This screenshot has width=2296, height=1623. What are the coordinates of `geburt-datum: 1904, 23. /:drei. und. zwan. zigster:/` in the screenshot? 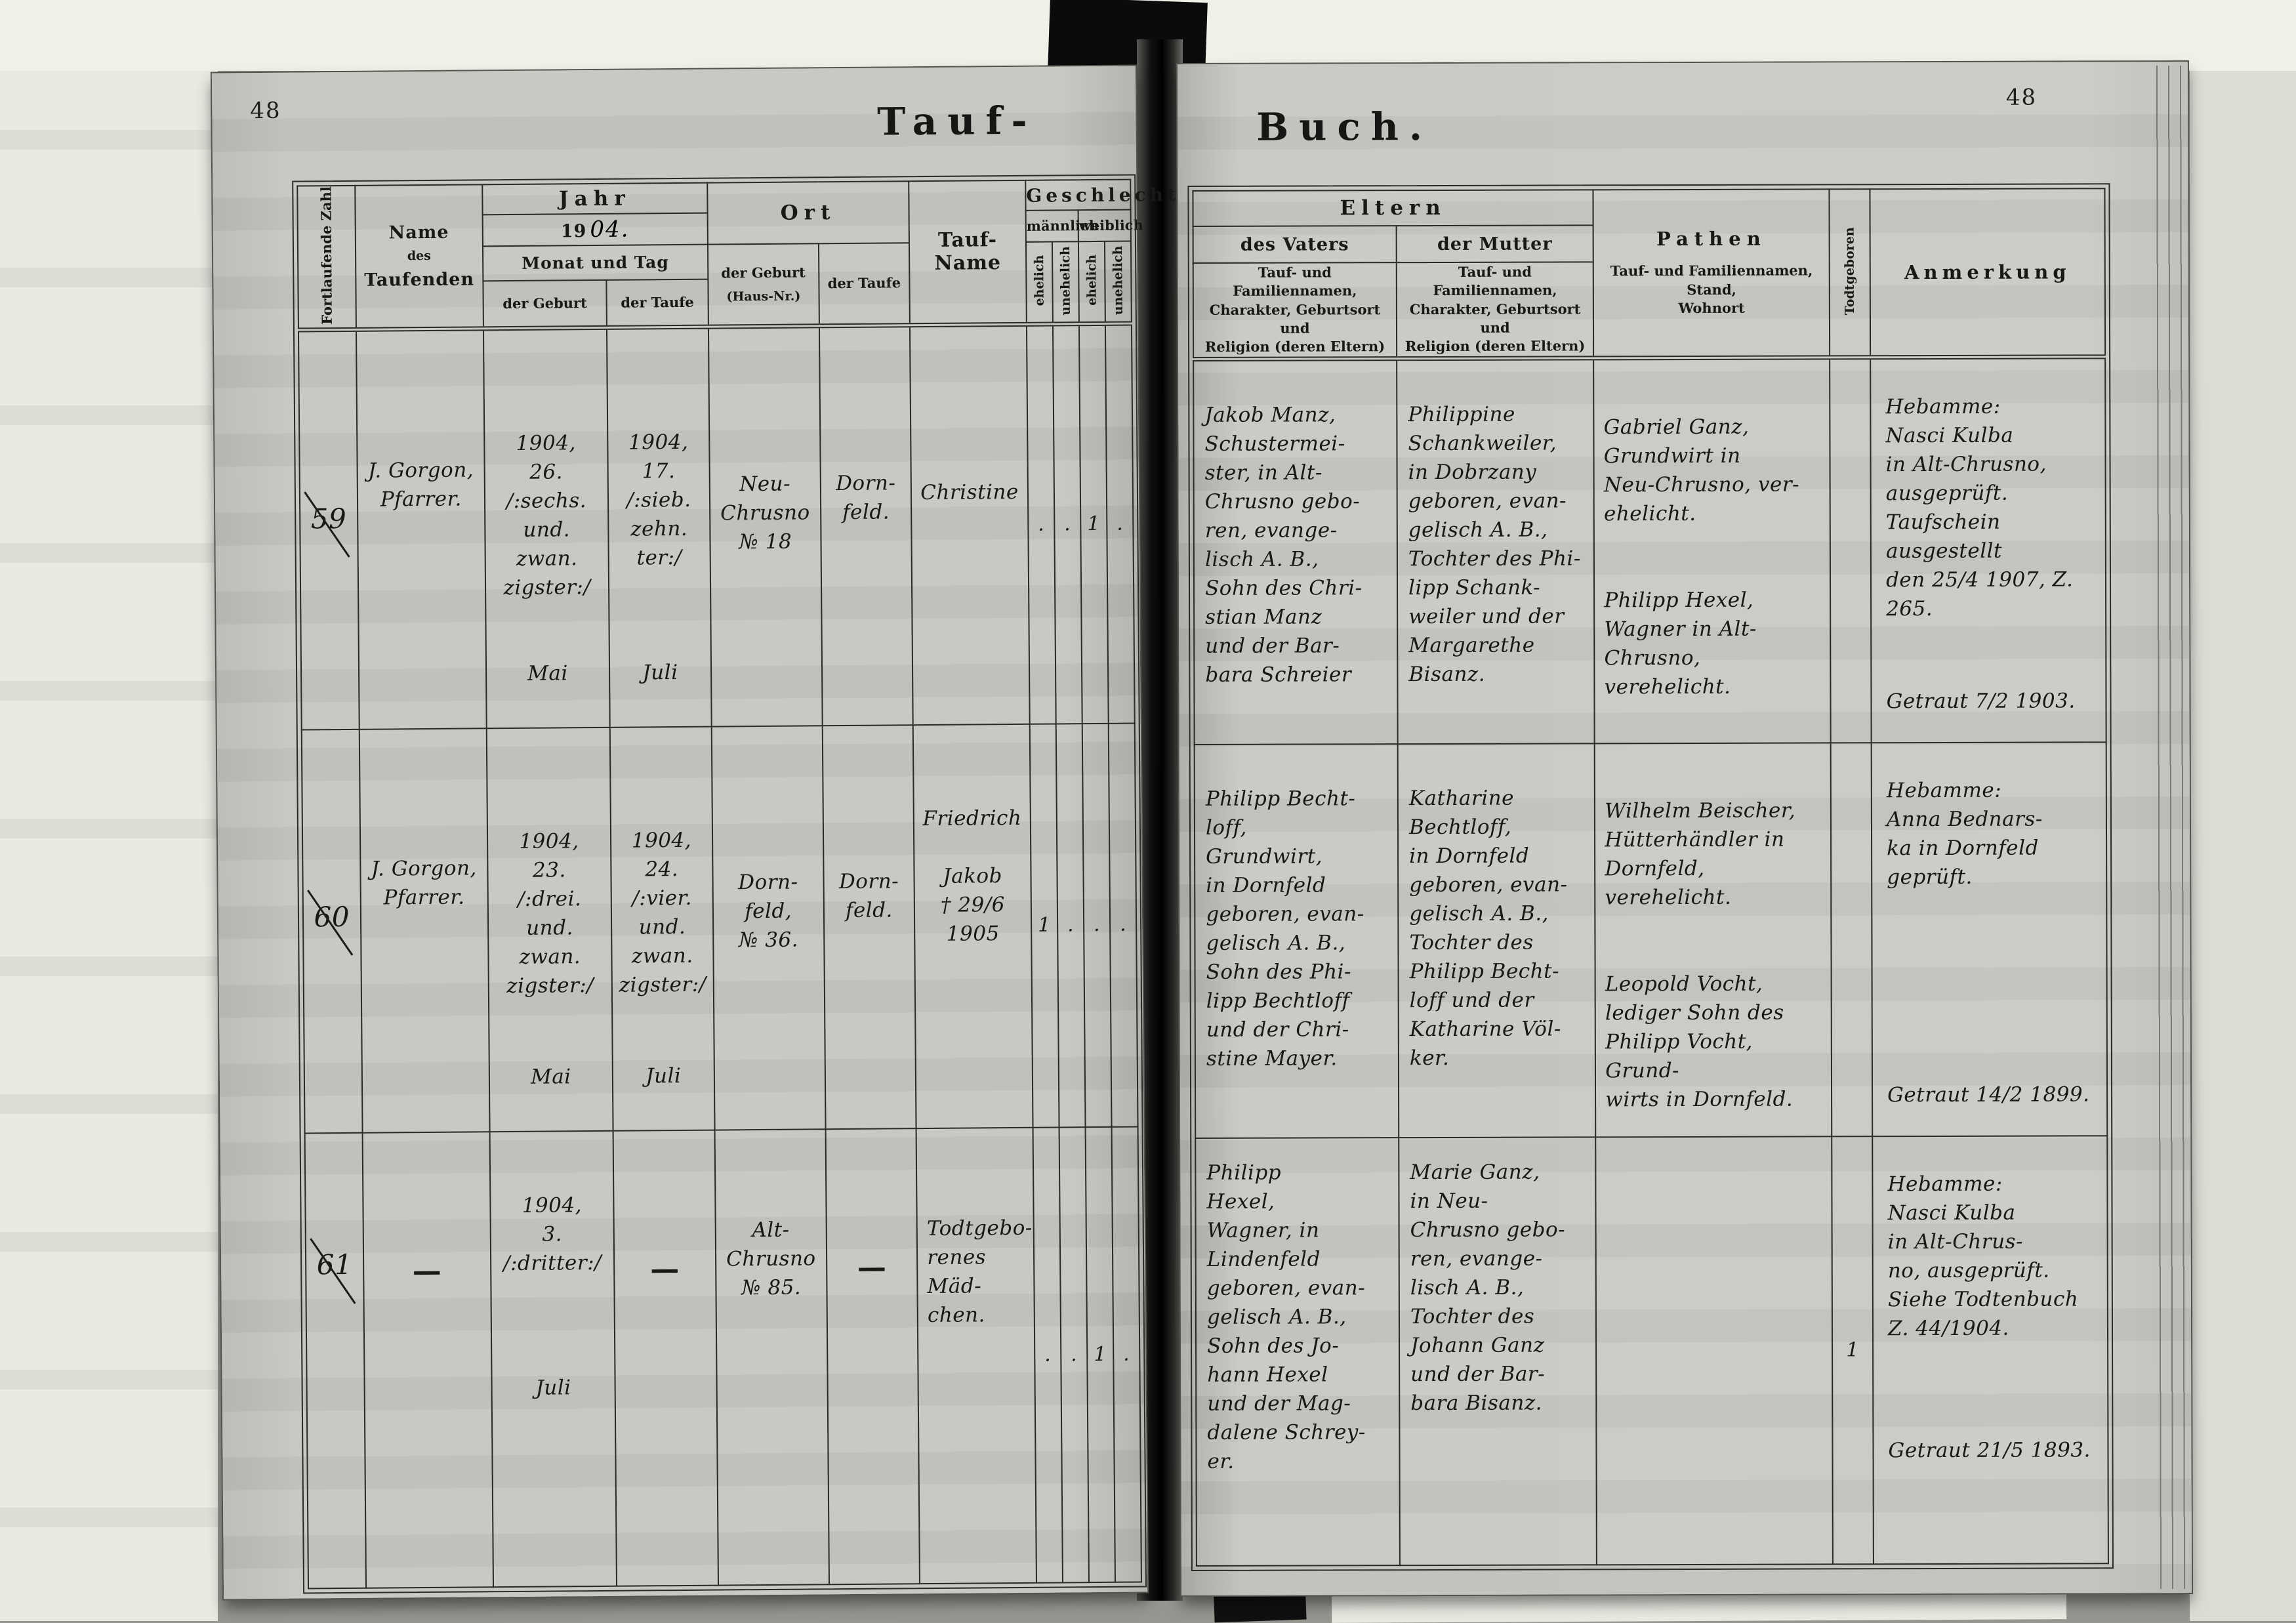 It's located at (550, 913).